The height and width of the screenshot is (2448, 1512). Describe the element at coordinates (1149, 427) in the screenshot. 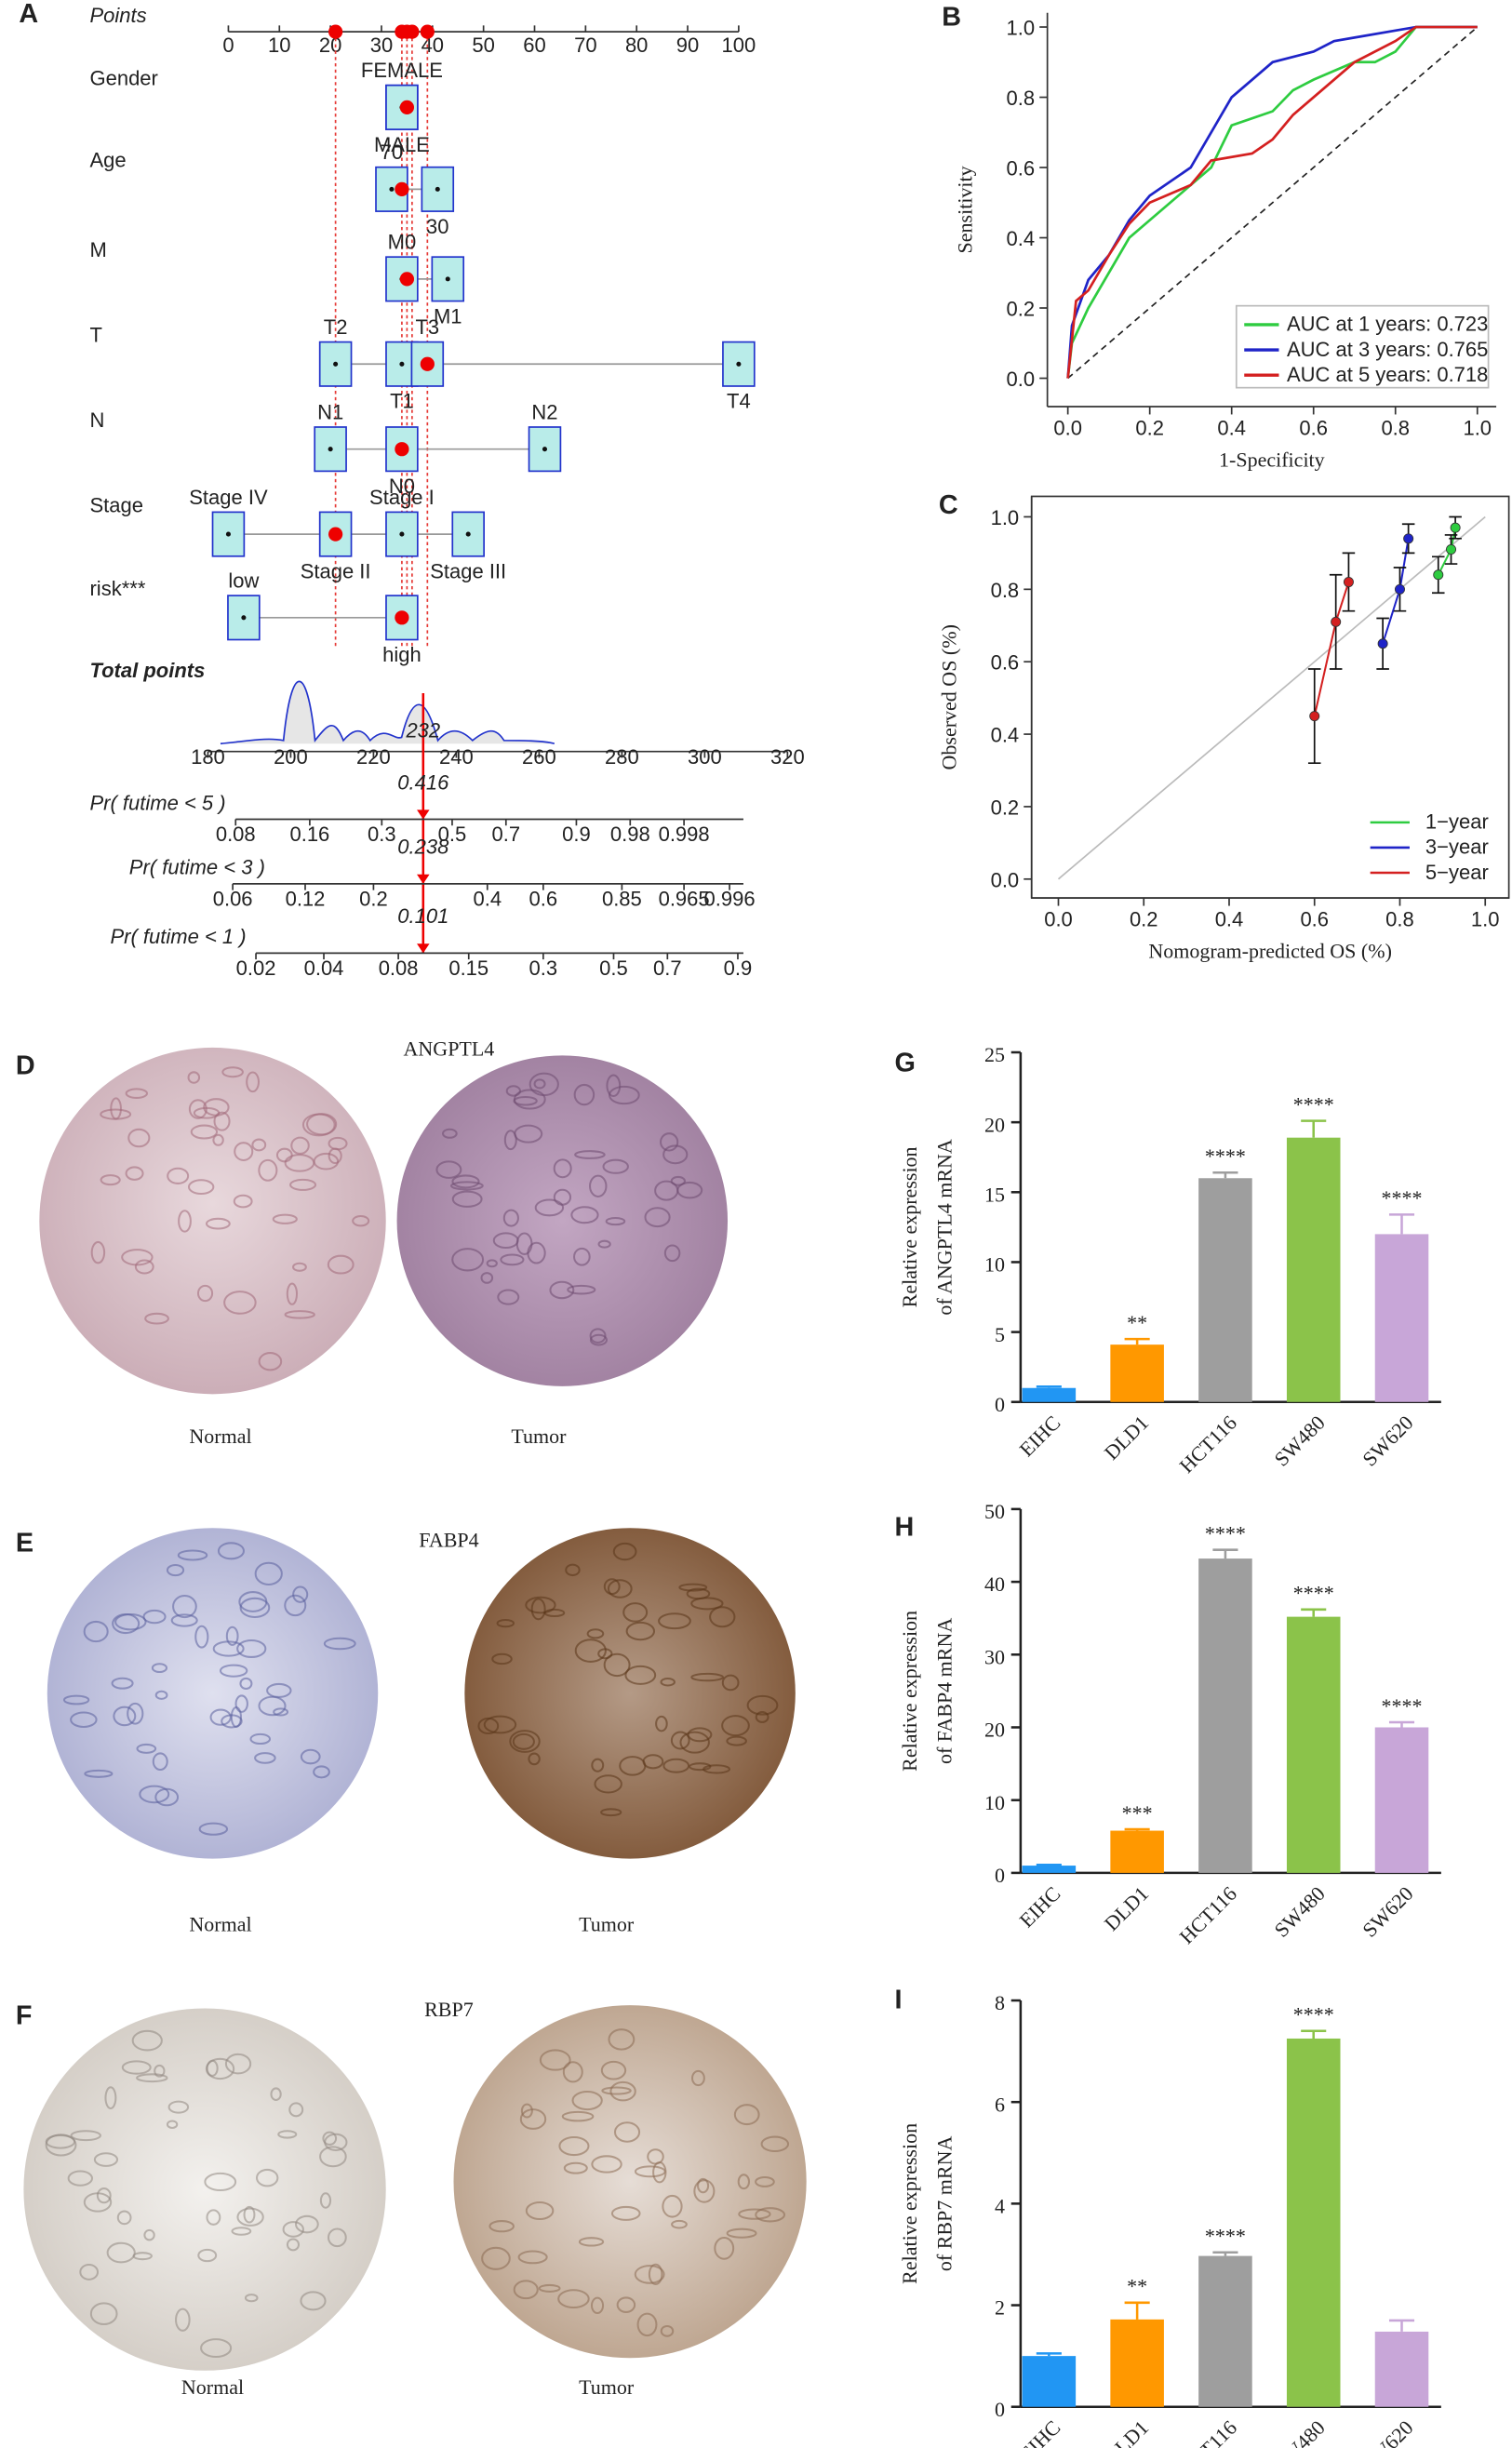

I see `x-tick-label: 0.2` at that location.